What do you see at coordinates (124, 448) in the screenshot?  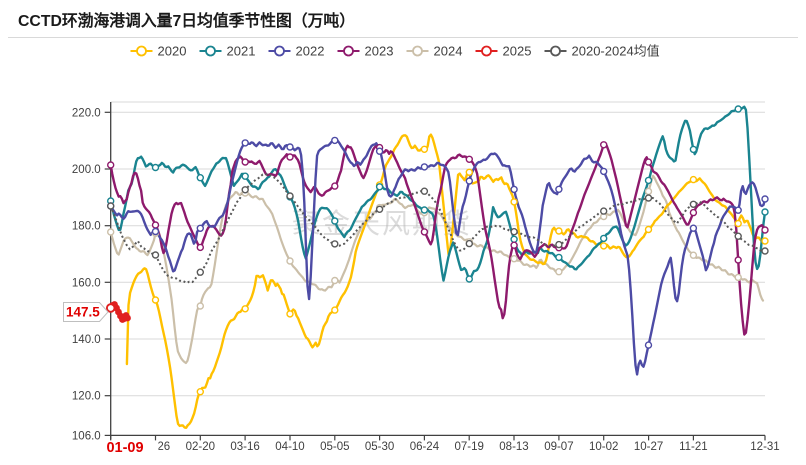 I see `svg-text: 01-09` at bounding box center [124, 448].